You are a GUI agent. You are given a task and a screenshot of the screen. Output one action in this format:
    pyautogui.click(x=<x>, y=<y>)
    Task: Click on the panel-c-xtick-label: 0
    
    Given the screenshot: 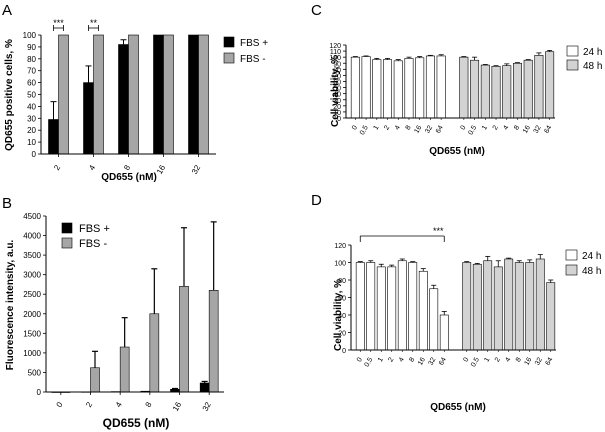 What is the action you would take?
    pyautogui.click(x=464, y=127)
    